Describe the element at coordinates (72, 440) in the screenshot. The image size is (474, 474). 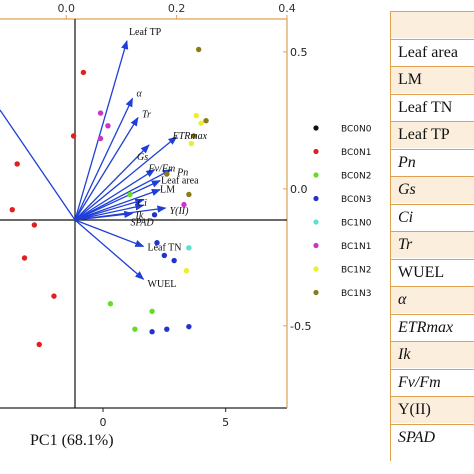
I see `x-axis-title: PC1 (68.1%)` at that location.